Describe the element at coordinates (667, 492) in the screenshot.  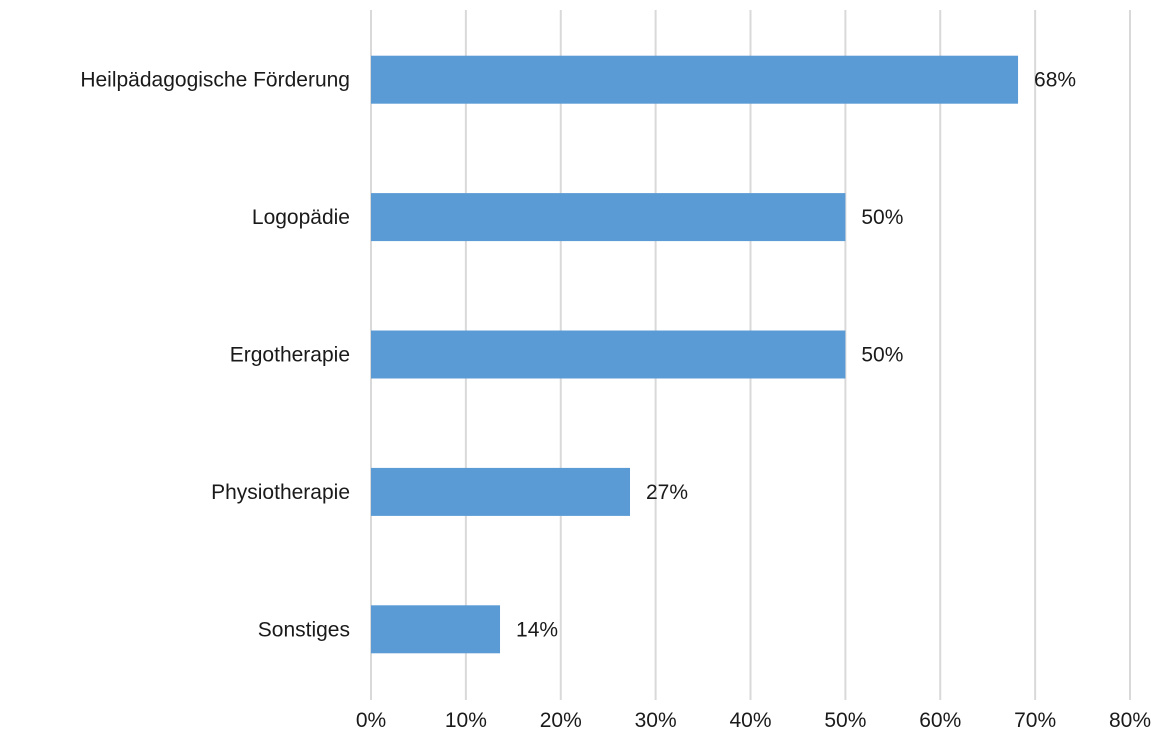
I see `data-label: 27%` at that location.